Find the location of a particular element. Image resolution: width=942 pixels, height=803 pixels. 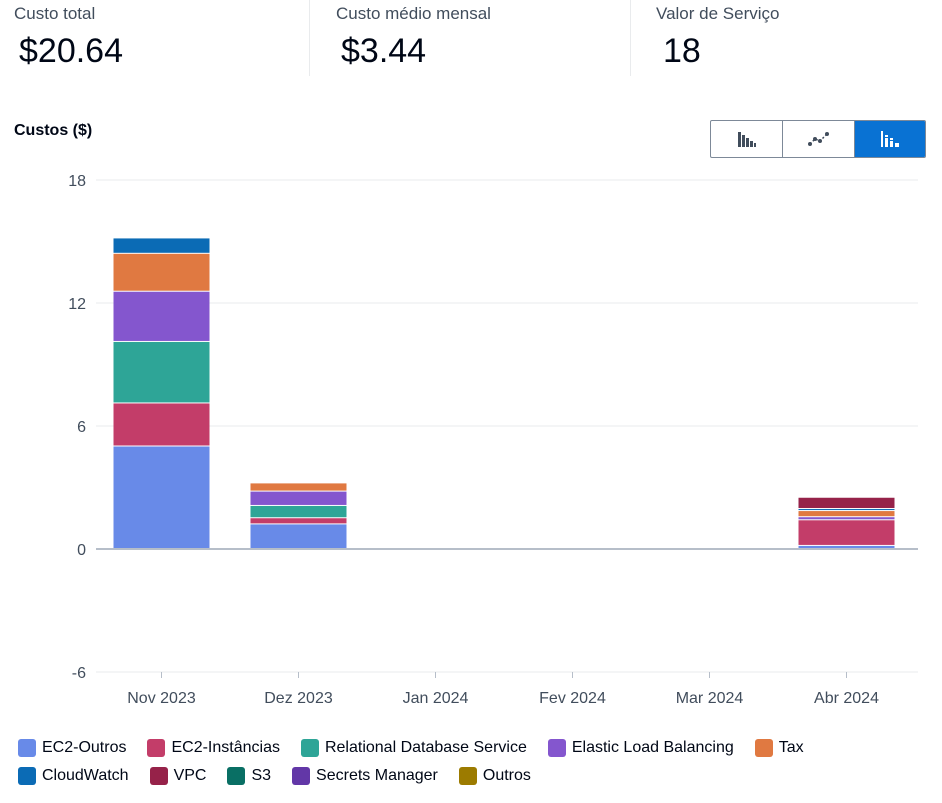

x-tick-label: Mar 2024 is located at coordinates (710, 698).